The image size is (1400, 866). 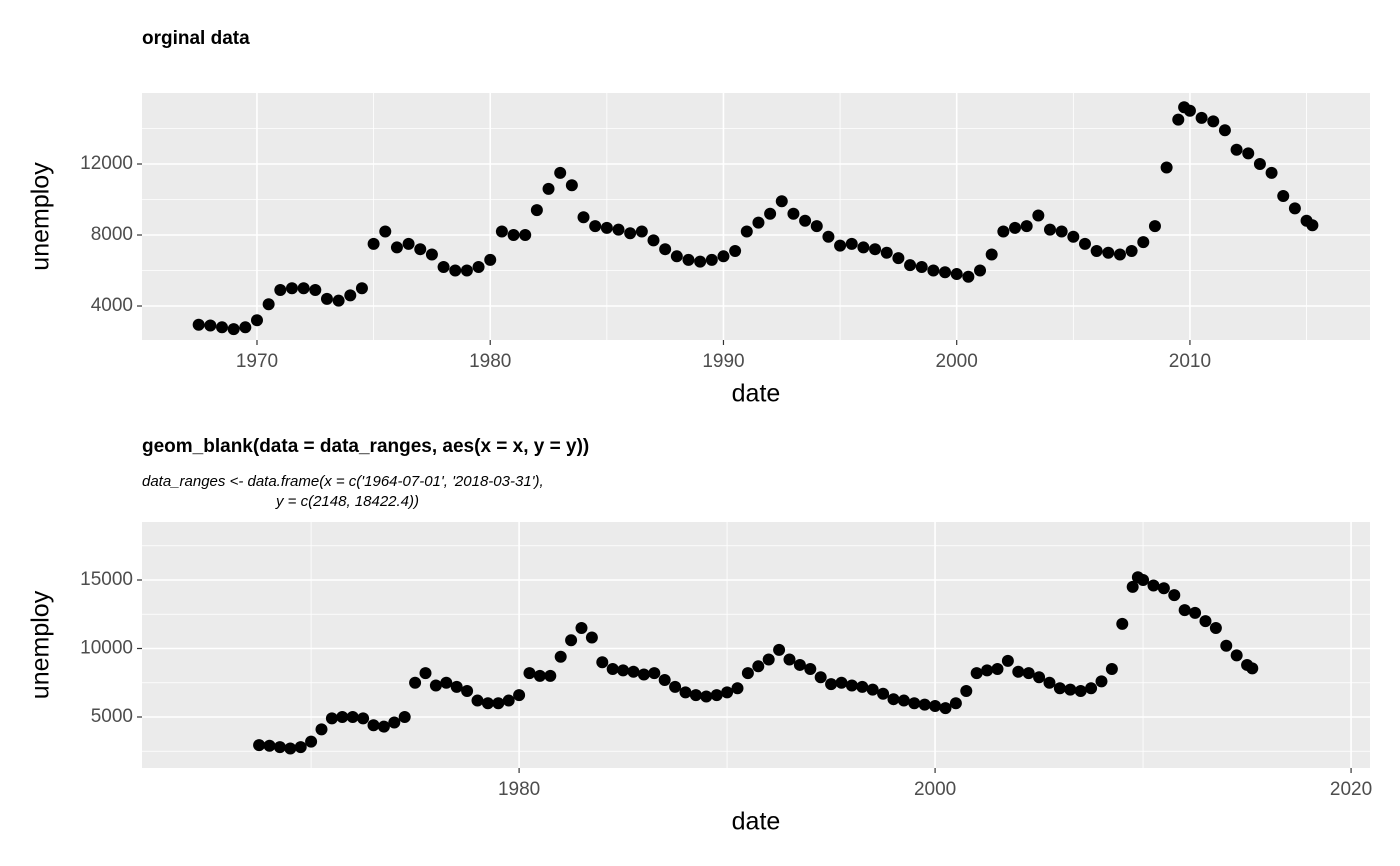 What do you see at coordinates (112, 305) in the screenshot?
I see `y-tick-label: 4000` at bounding box center [112, 305].